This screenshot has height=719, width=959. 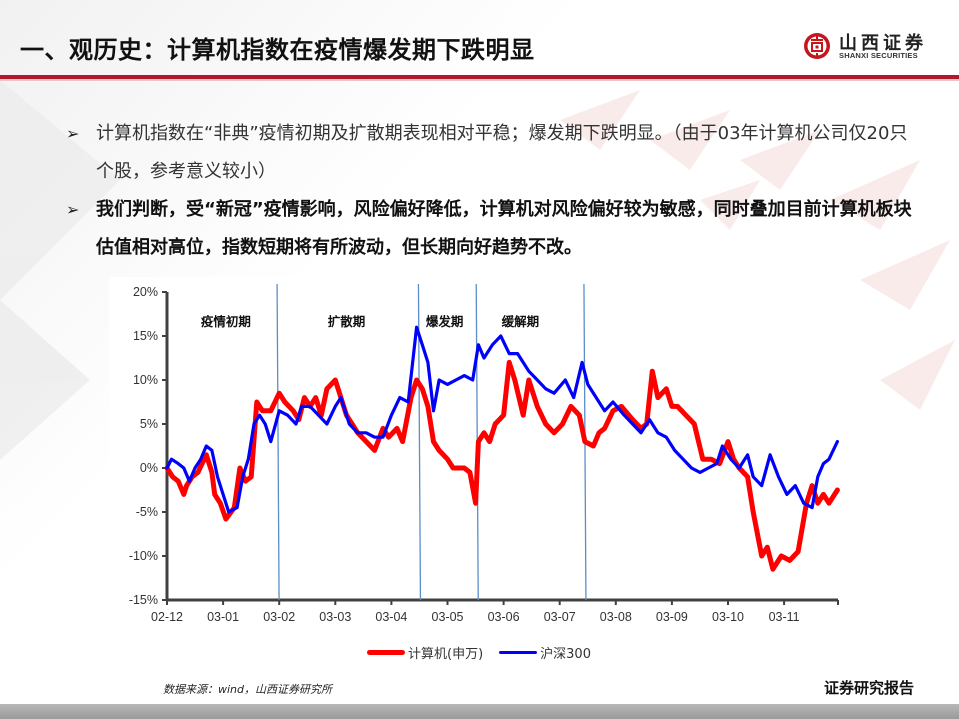 I want to click on legend-label: 沪深300, so click(x=565, y=654).